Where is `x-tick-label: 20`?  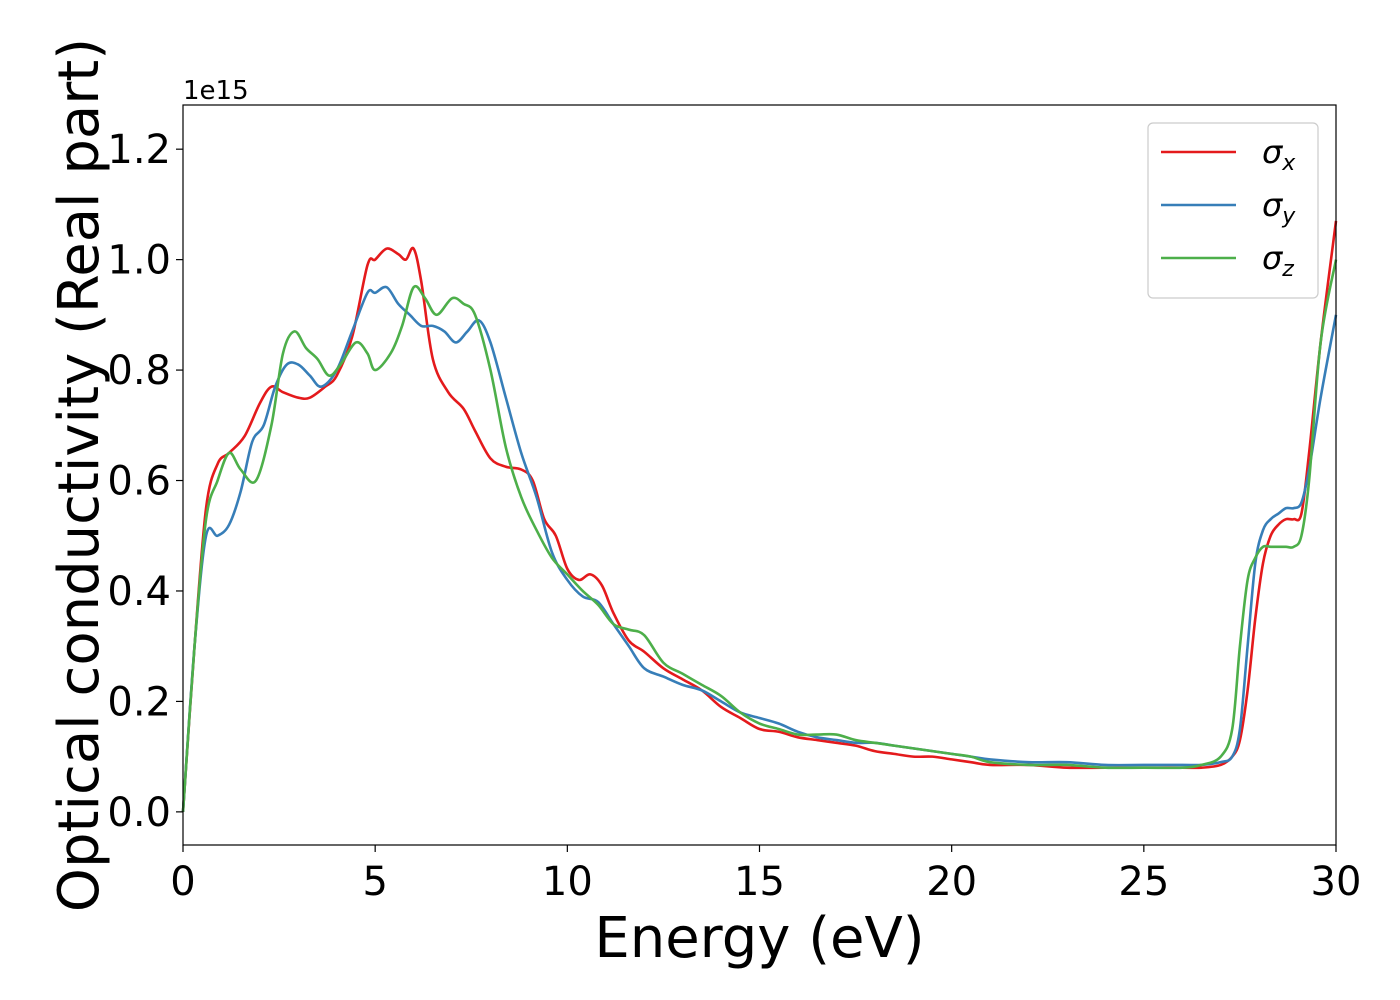 x-tick-label: 20 is located at coordinates (951, 882).